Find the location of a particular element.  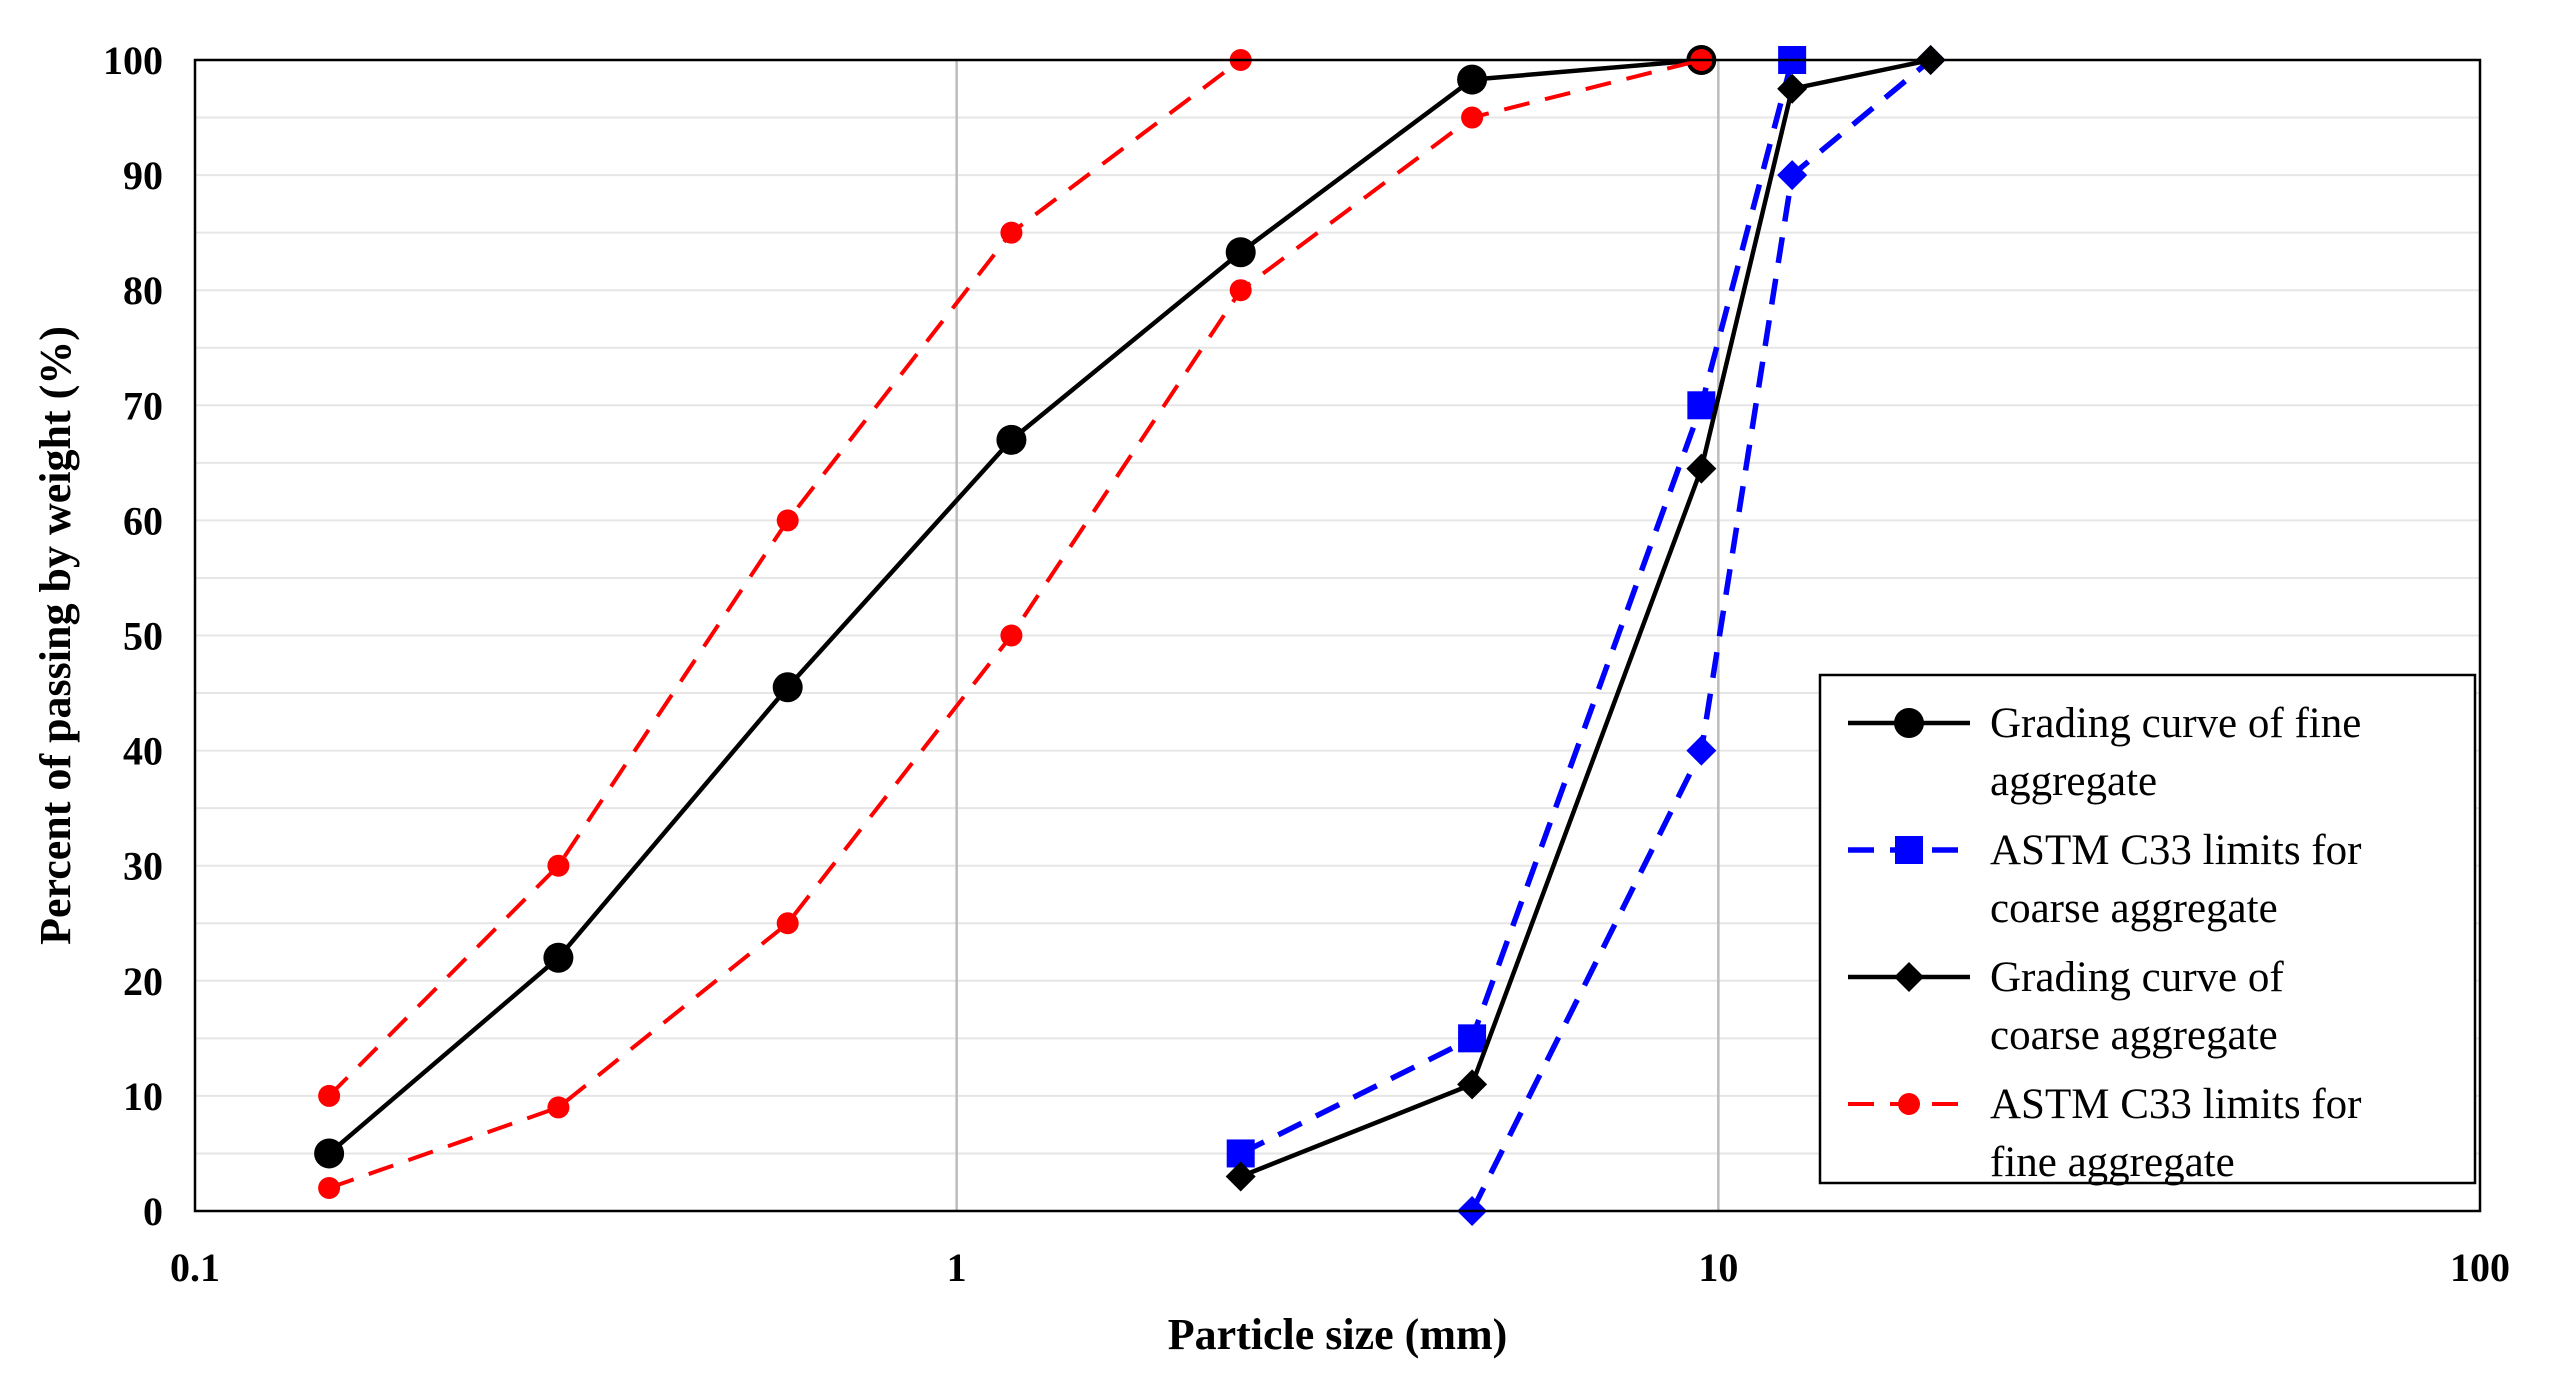

x-tick-label: 100 is located at coordinates (2480, 1267).